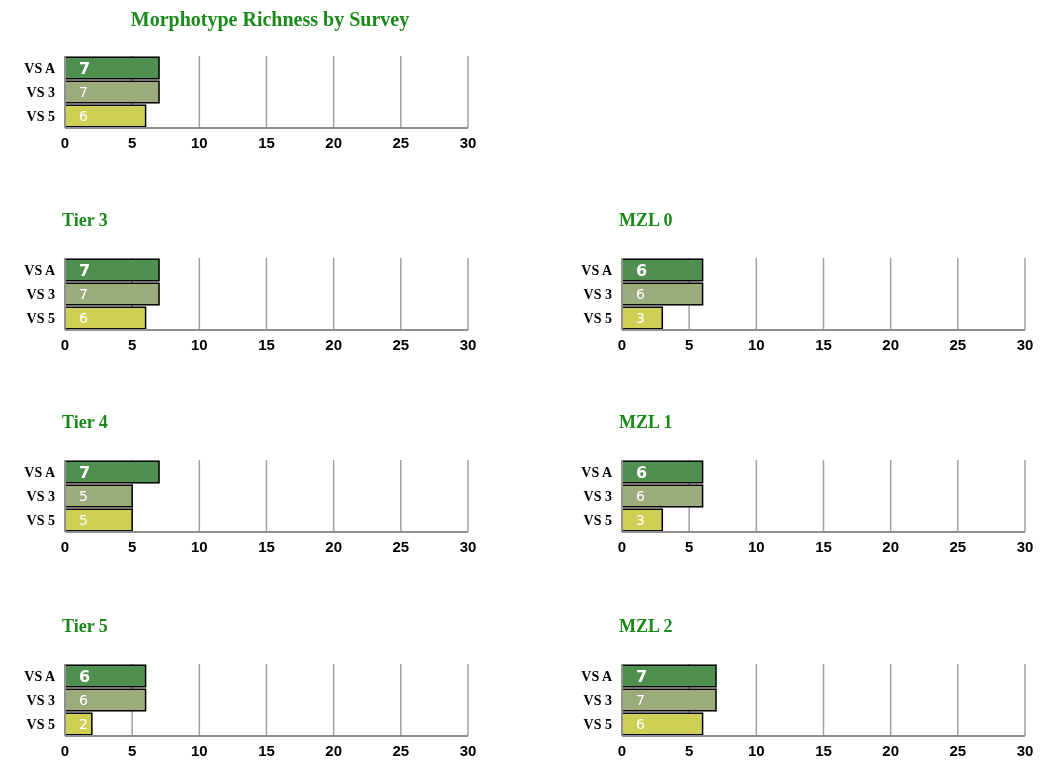  What do you see at coordinates (270, 19) in the screenshot?
I see `chart-title: Morphotype Richness by Survey` at bounding box center [270, 19].